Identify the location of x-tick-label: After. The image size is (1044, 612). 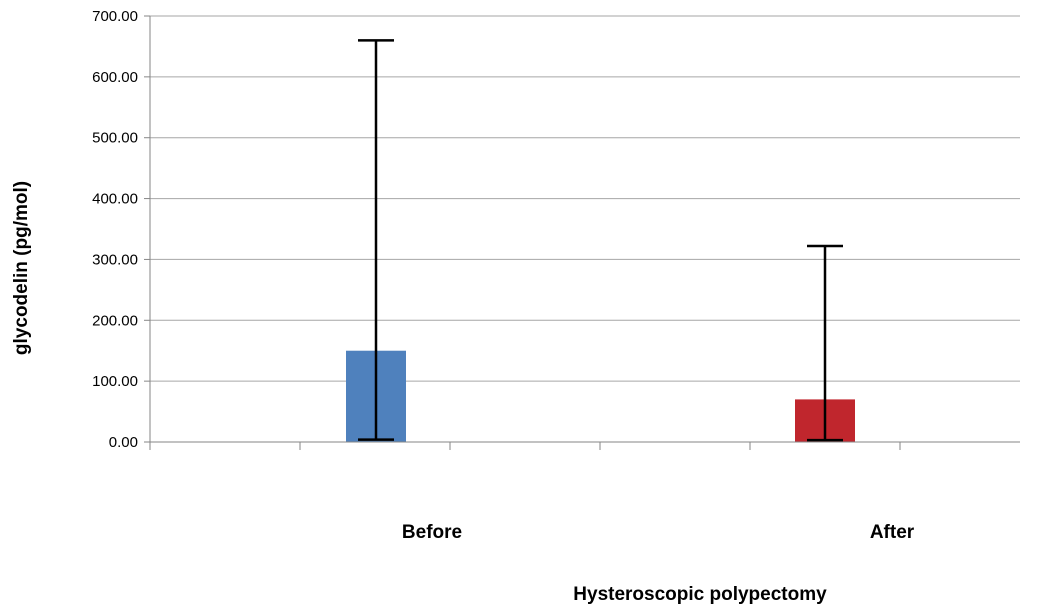
(892, 532).